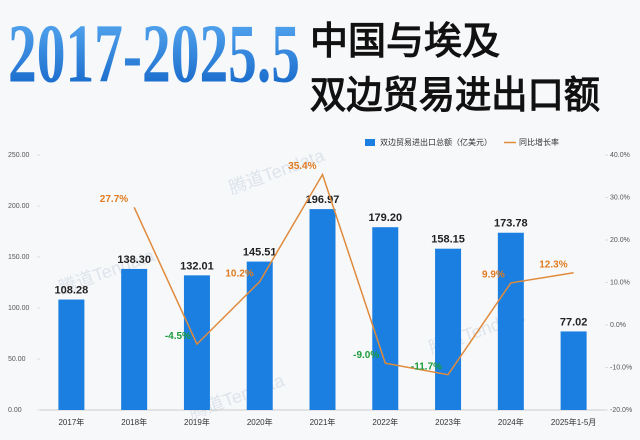 The width and height of the screenshot is (640, 440). Describe the element at coordinates (455, 96) in the screenshot. I see `subtitle: 双边贸易进出口额` at that location.